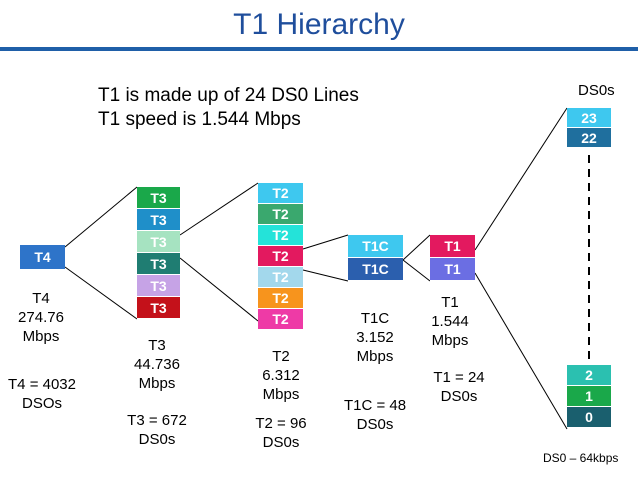 Image resolution: width=638 pixels, height=479 pixels. I want to click on t3-count-unit: DS0s, so click(157, 439).